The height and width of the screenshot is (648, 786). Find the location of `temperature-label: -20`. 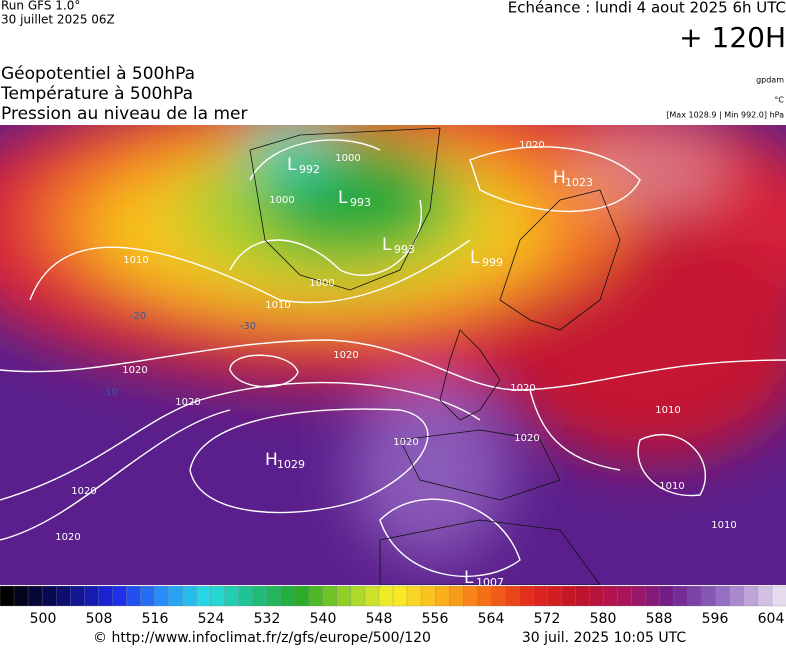

temperature-label: -20 is located at coordinates (138, 316).